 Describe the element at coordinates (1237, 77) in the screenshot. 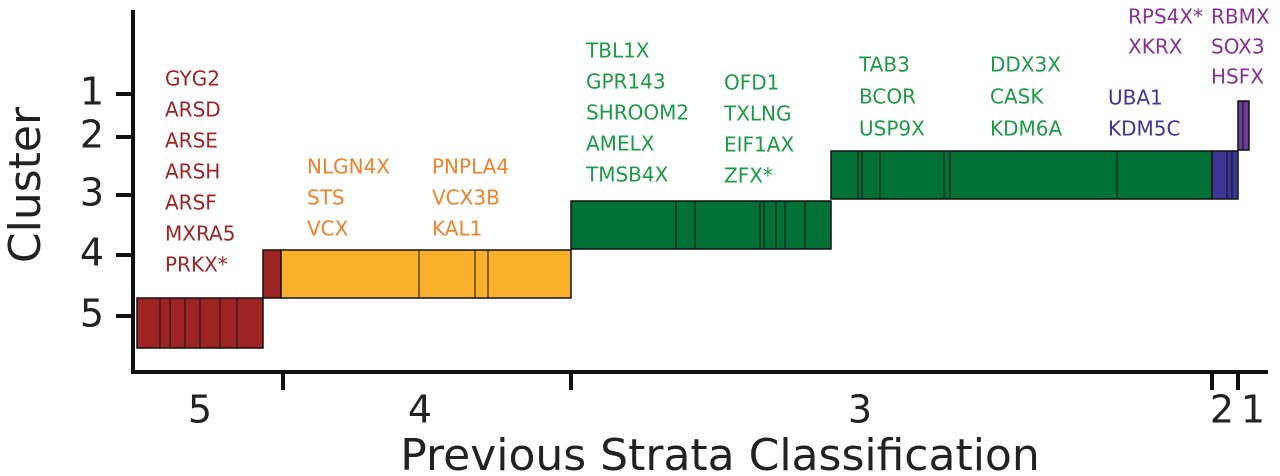

I see `gene-label: HSFX` at that location.